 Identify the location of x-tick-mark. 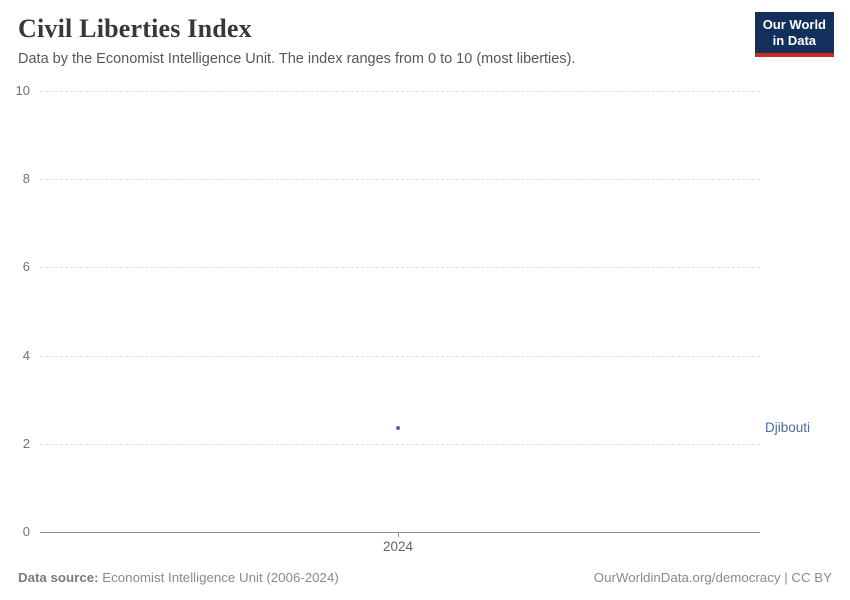
(398, 534).